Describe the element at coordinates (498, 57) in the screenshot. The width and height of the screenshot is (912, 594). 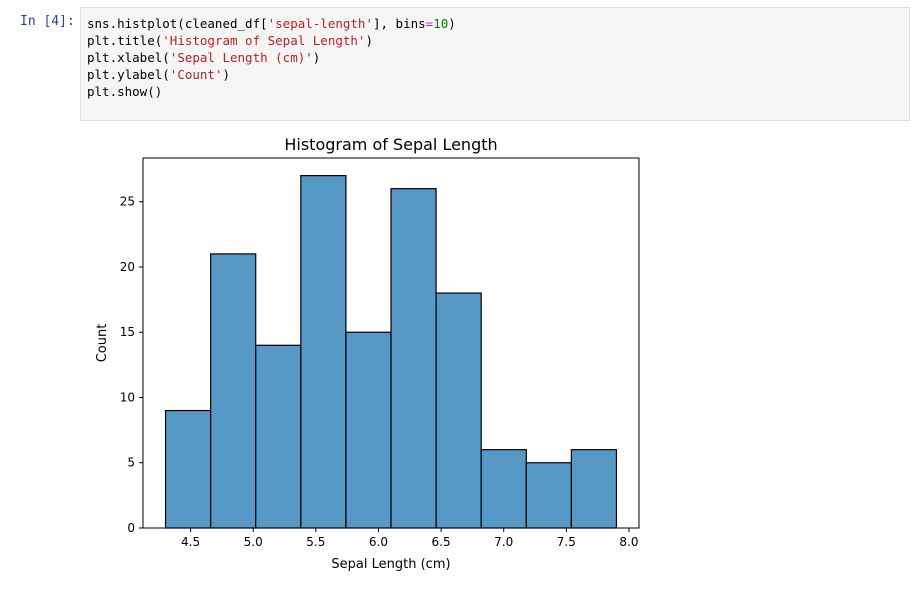
I see `code-line: plt.xlabel('Sepal Length (cm)')` at that location.